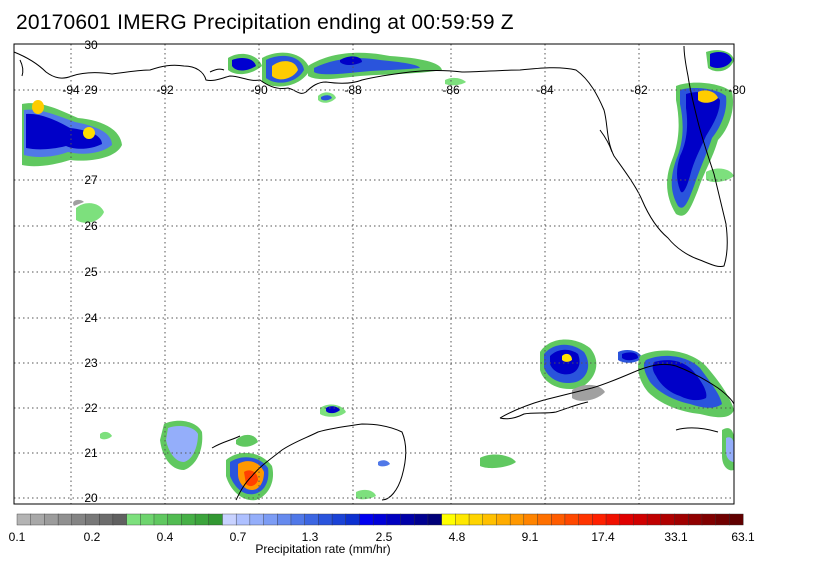 This screenshot has height=571, width=826. What do you see at coordinates (91, 498) in the screenshot?
I see `lat-label: 20` at bounding box center [91, 498].